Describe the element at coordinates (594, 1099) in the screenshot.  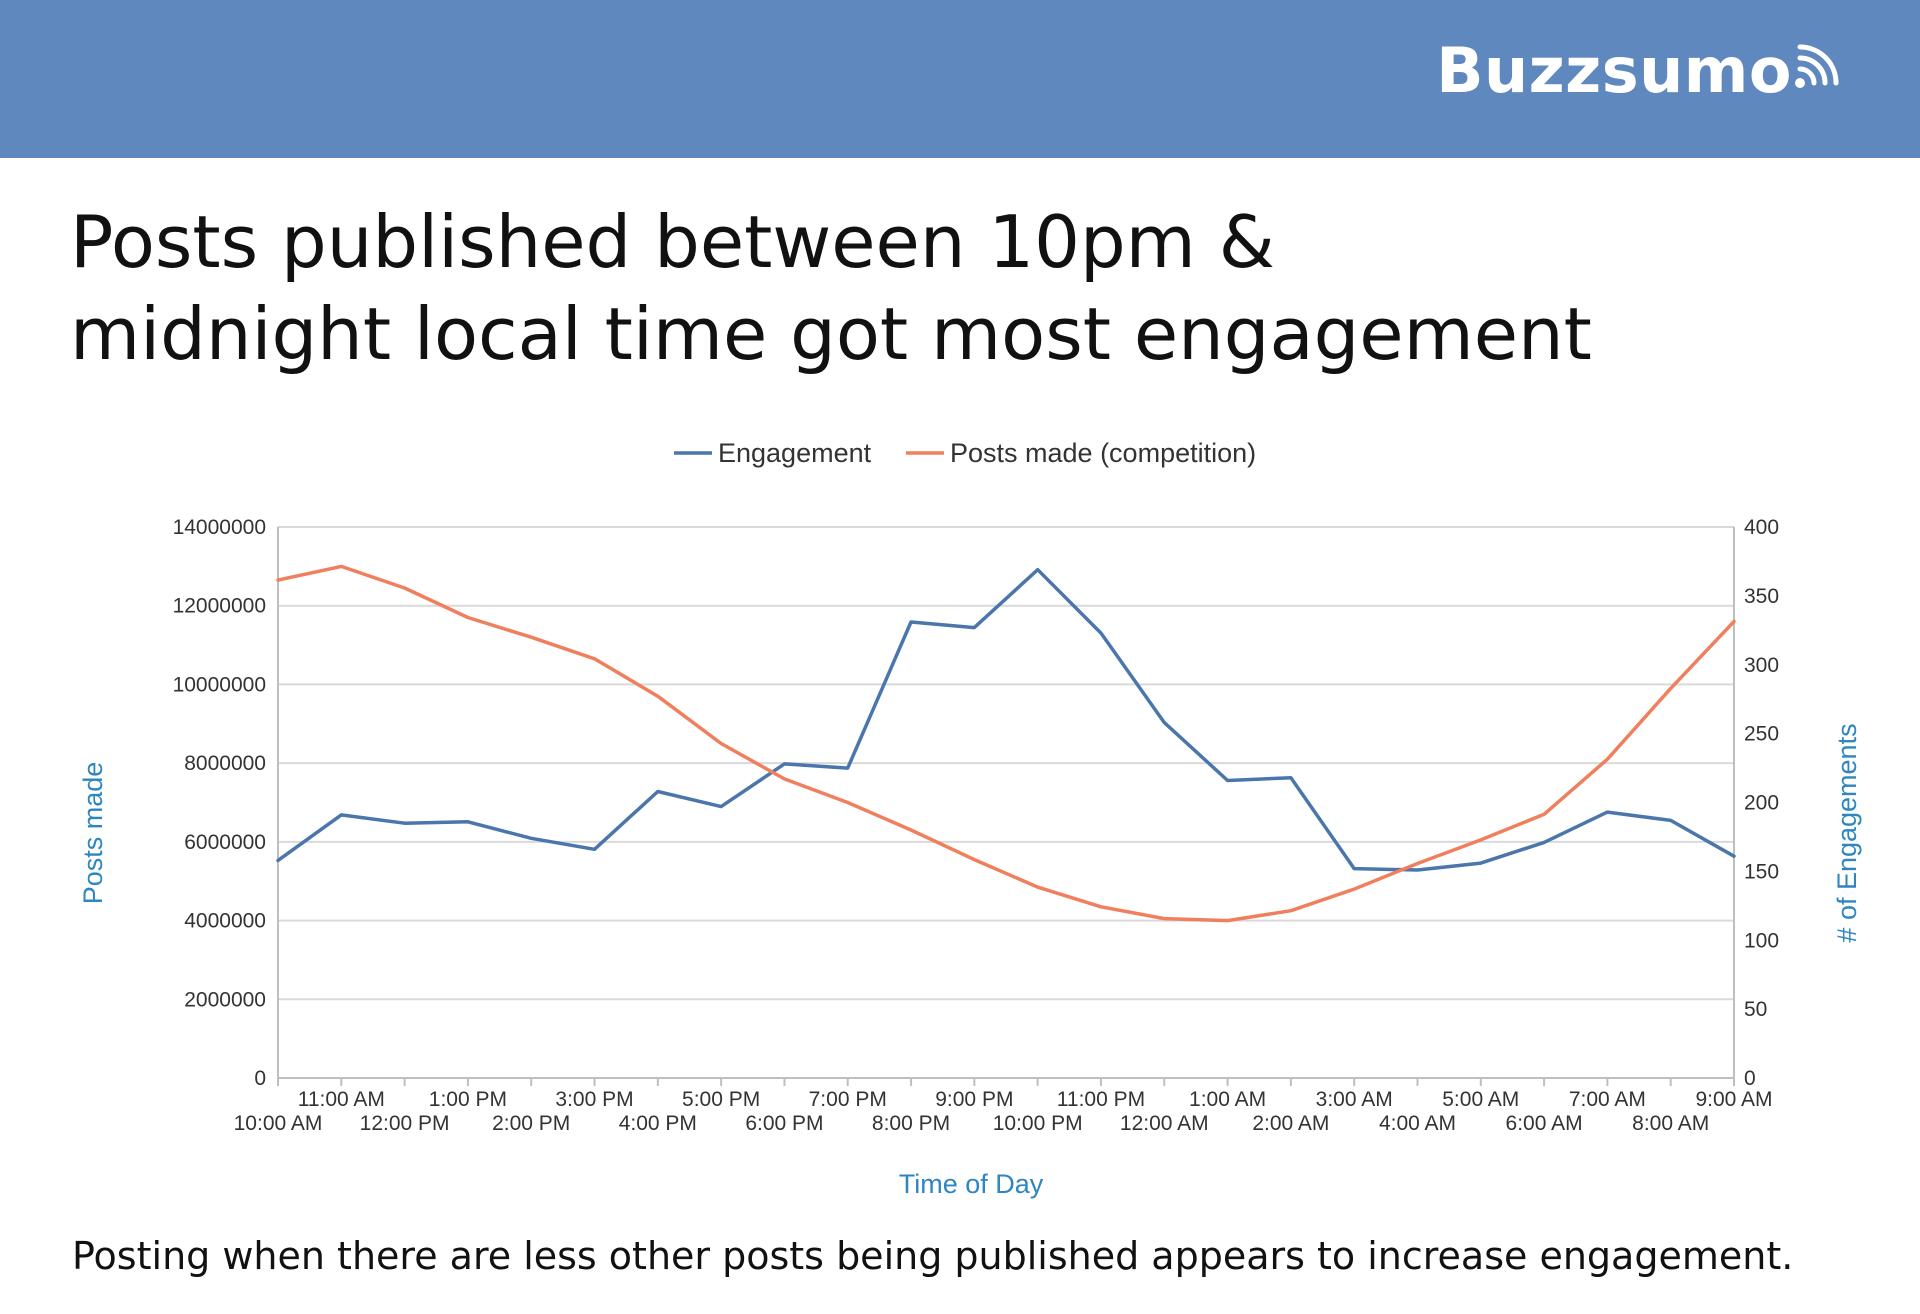
I see `x-tick-label: 3:00 PM` at that location.